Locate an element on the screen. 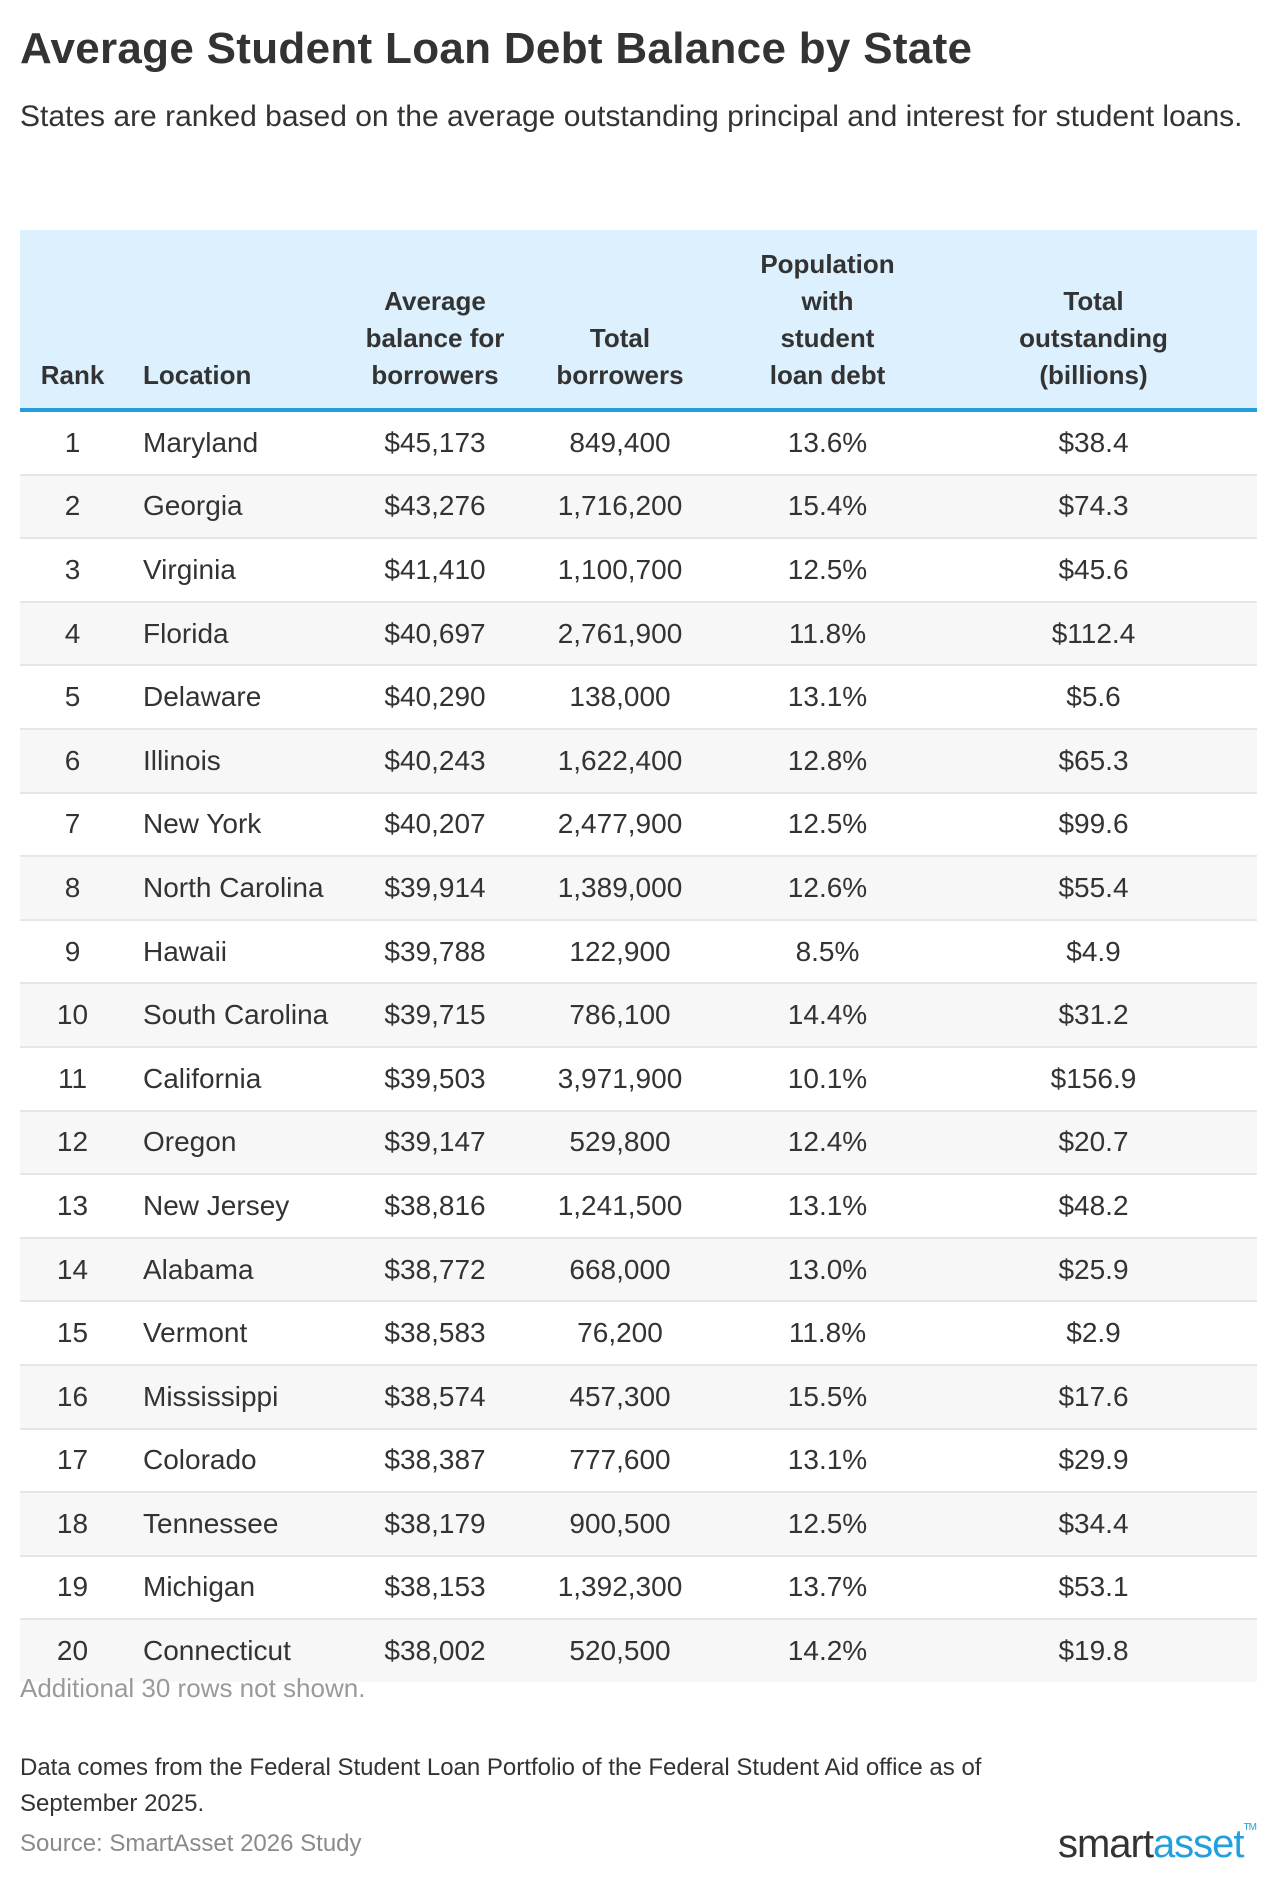 The width and height of the screenshot is (1280, 1885). cell-rank: 9 is located at coordinates (72, 951).